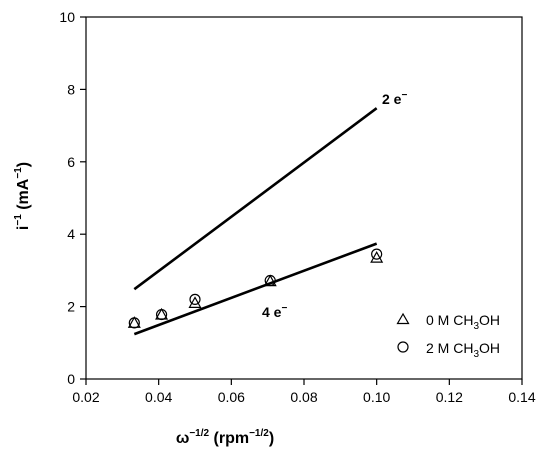 The height and width of the screenshot is (454, 550). What do you see at coordinates (284, 308) in the screenshot?
I see `annotation-4e-sup: −` at bounding box center [284, 308].